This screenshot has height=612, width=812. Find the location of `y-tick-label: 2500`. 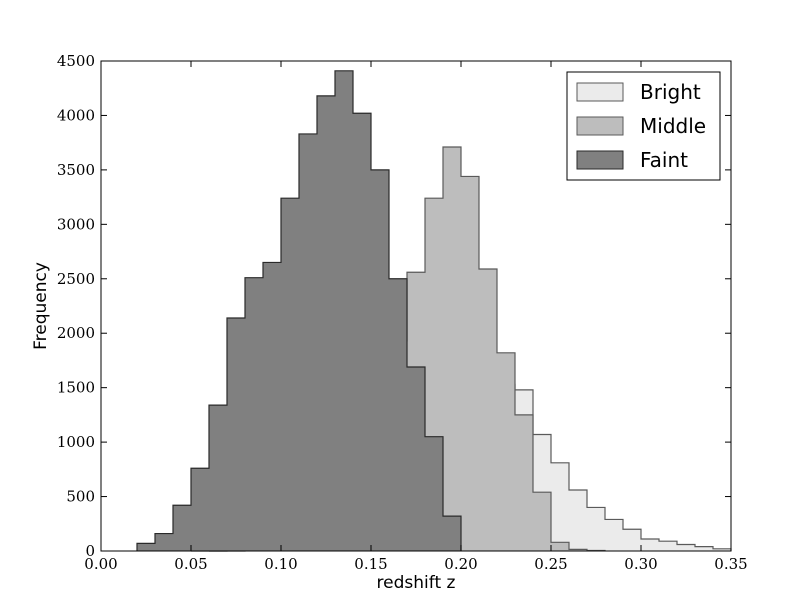

y-tick-label: 2500 is located at coordinates (76, 279).